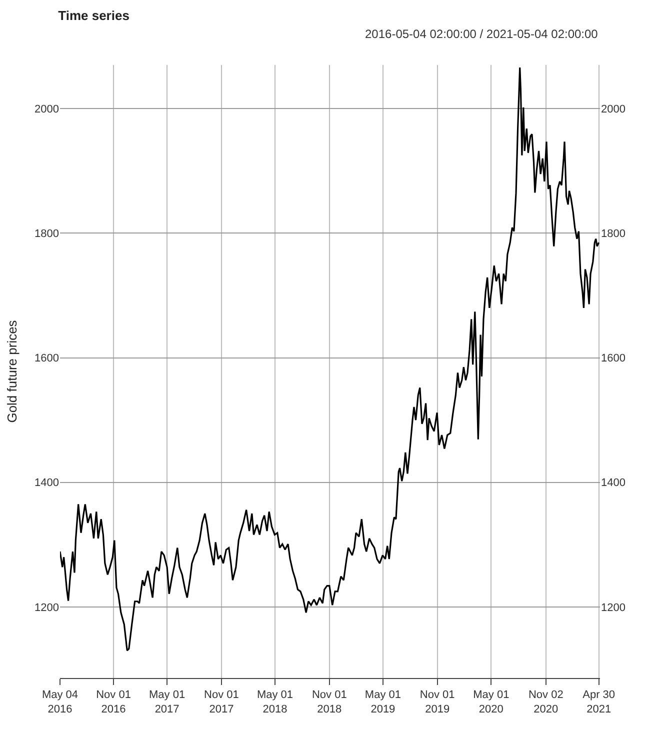  Describe the element at coordinates (613, 358) in the screenshot. I see `y2-tick-label: 1600` at that location.